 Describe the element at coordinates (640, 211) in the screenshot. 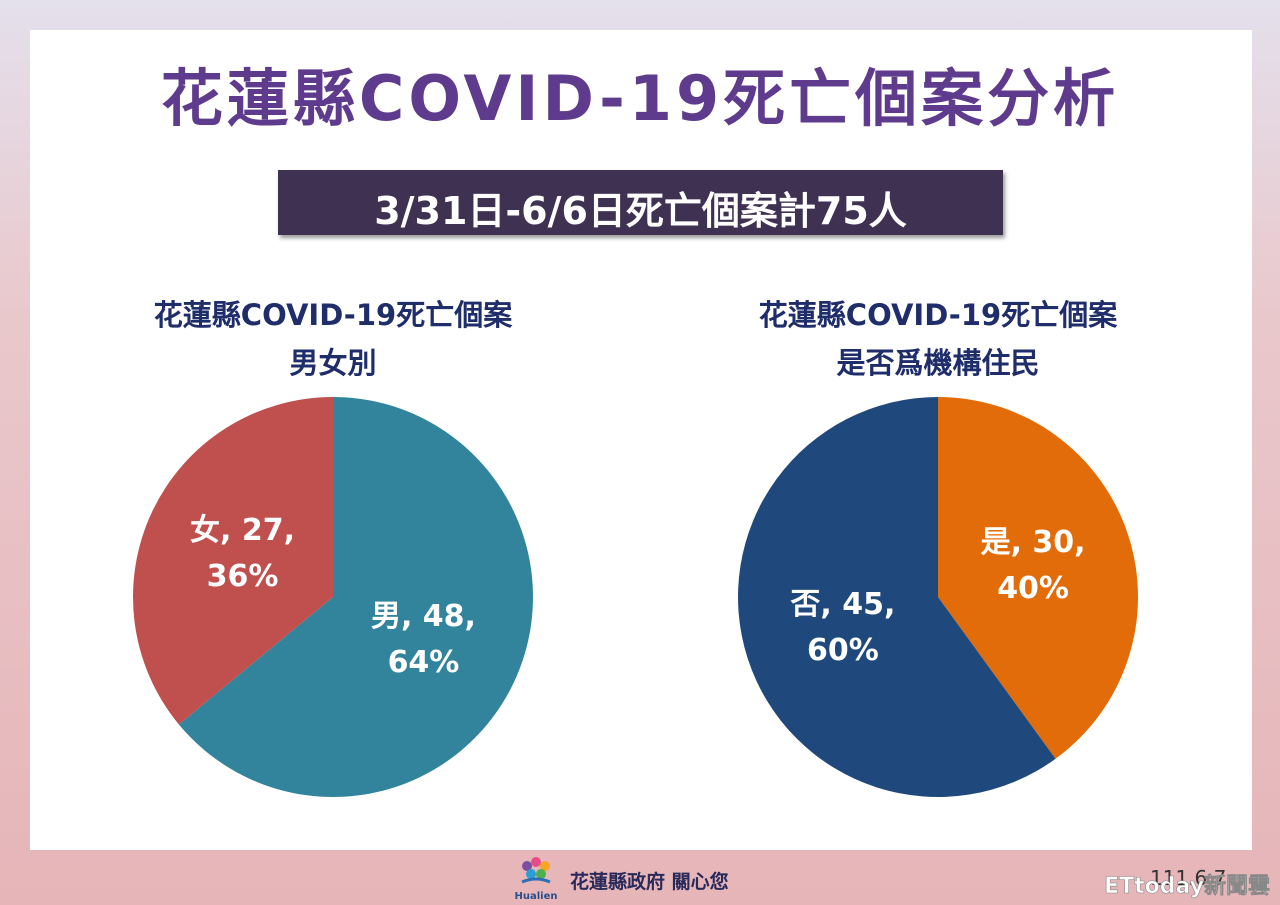

I see `slide-subtitle: 3/31日-6/6日死亡個案計75人` at that location.